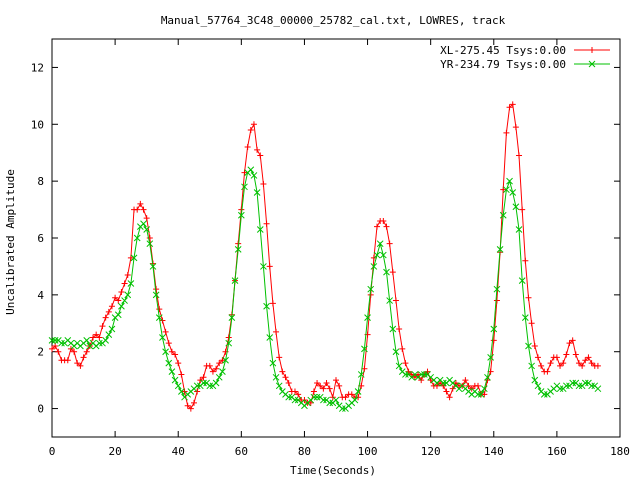 The image size is (640, 480). What do you see at coordinates (494, 451) in the screenshot?
I see `x-tick-label: 140` at bounding box center [494, 451].